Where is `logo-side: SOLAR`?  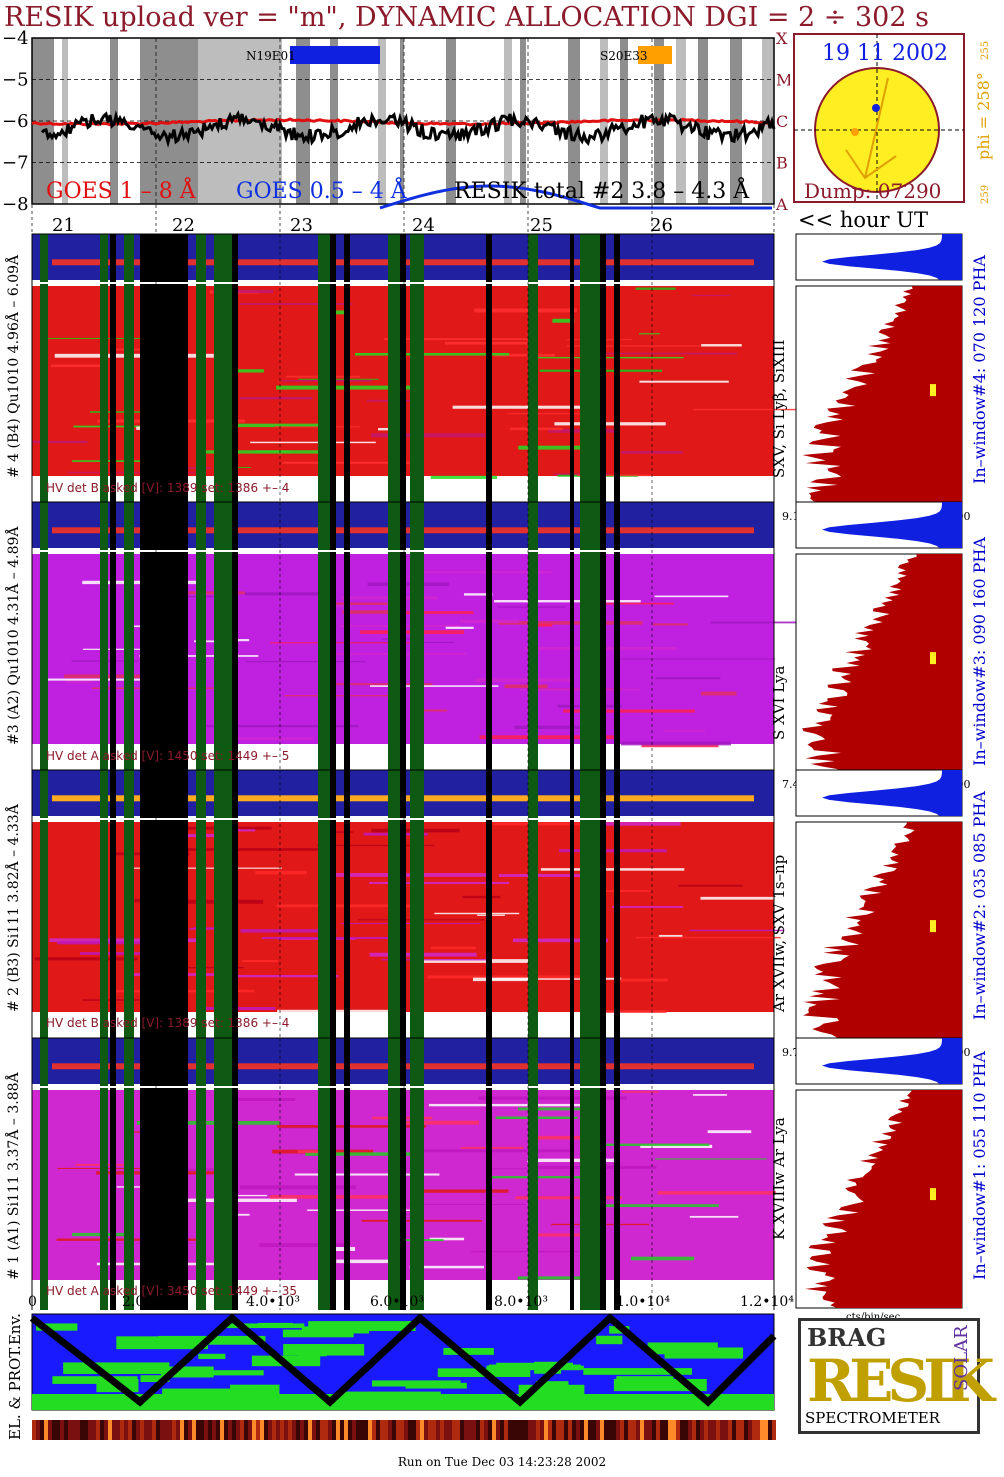
logo-side: SOLAR is located at coordinates (961, 1358).